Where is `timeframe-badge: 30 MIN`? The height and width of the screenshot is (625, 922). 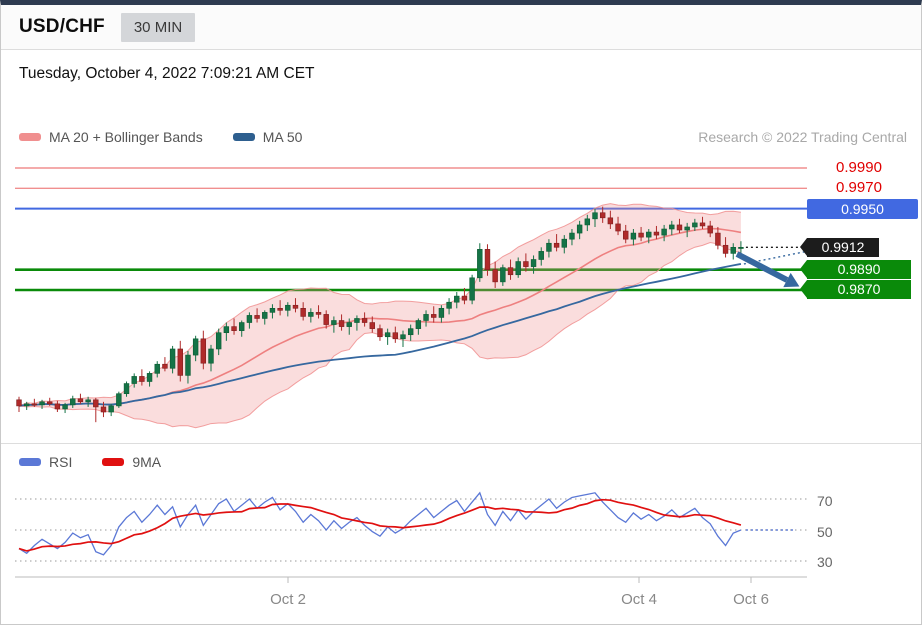 timeframe-badge: 30 MIN is located at coordinates (158, 27).